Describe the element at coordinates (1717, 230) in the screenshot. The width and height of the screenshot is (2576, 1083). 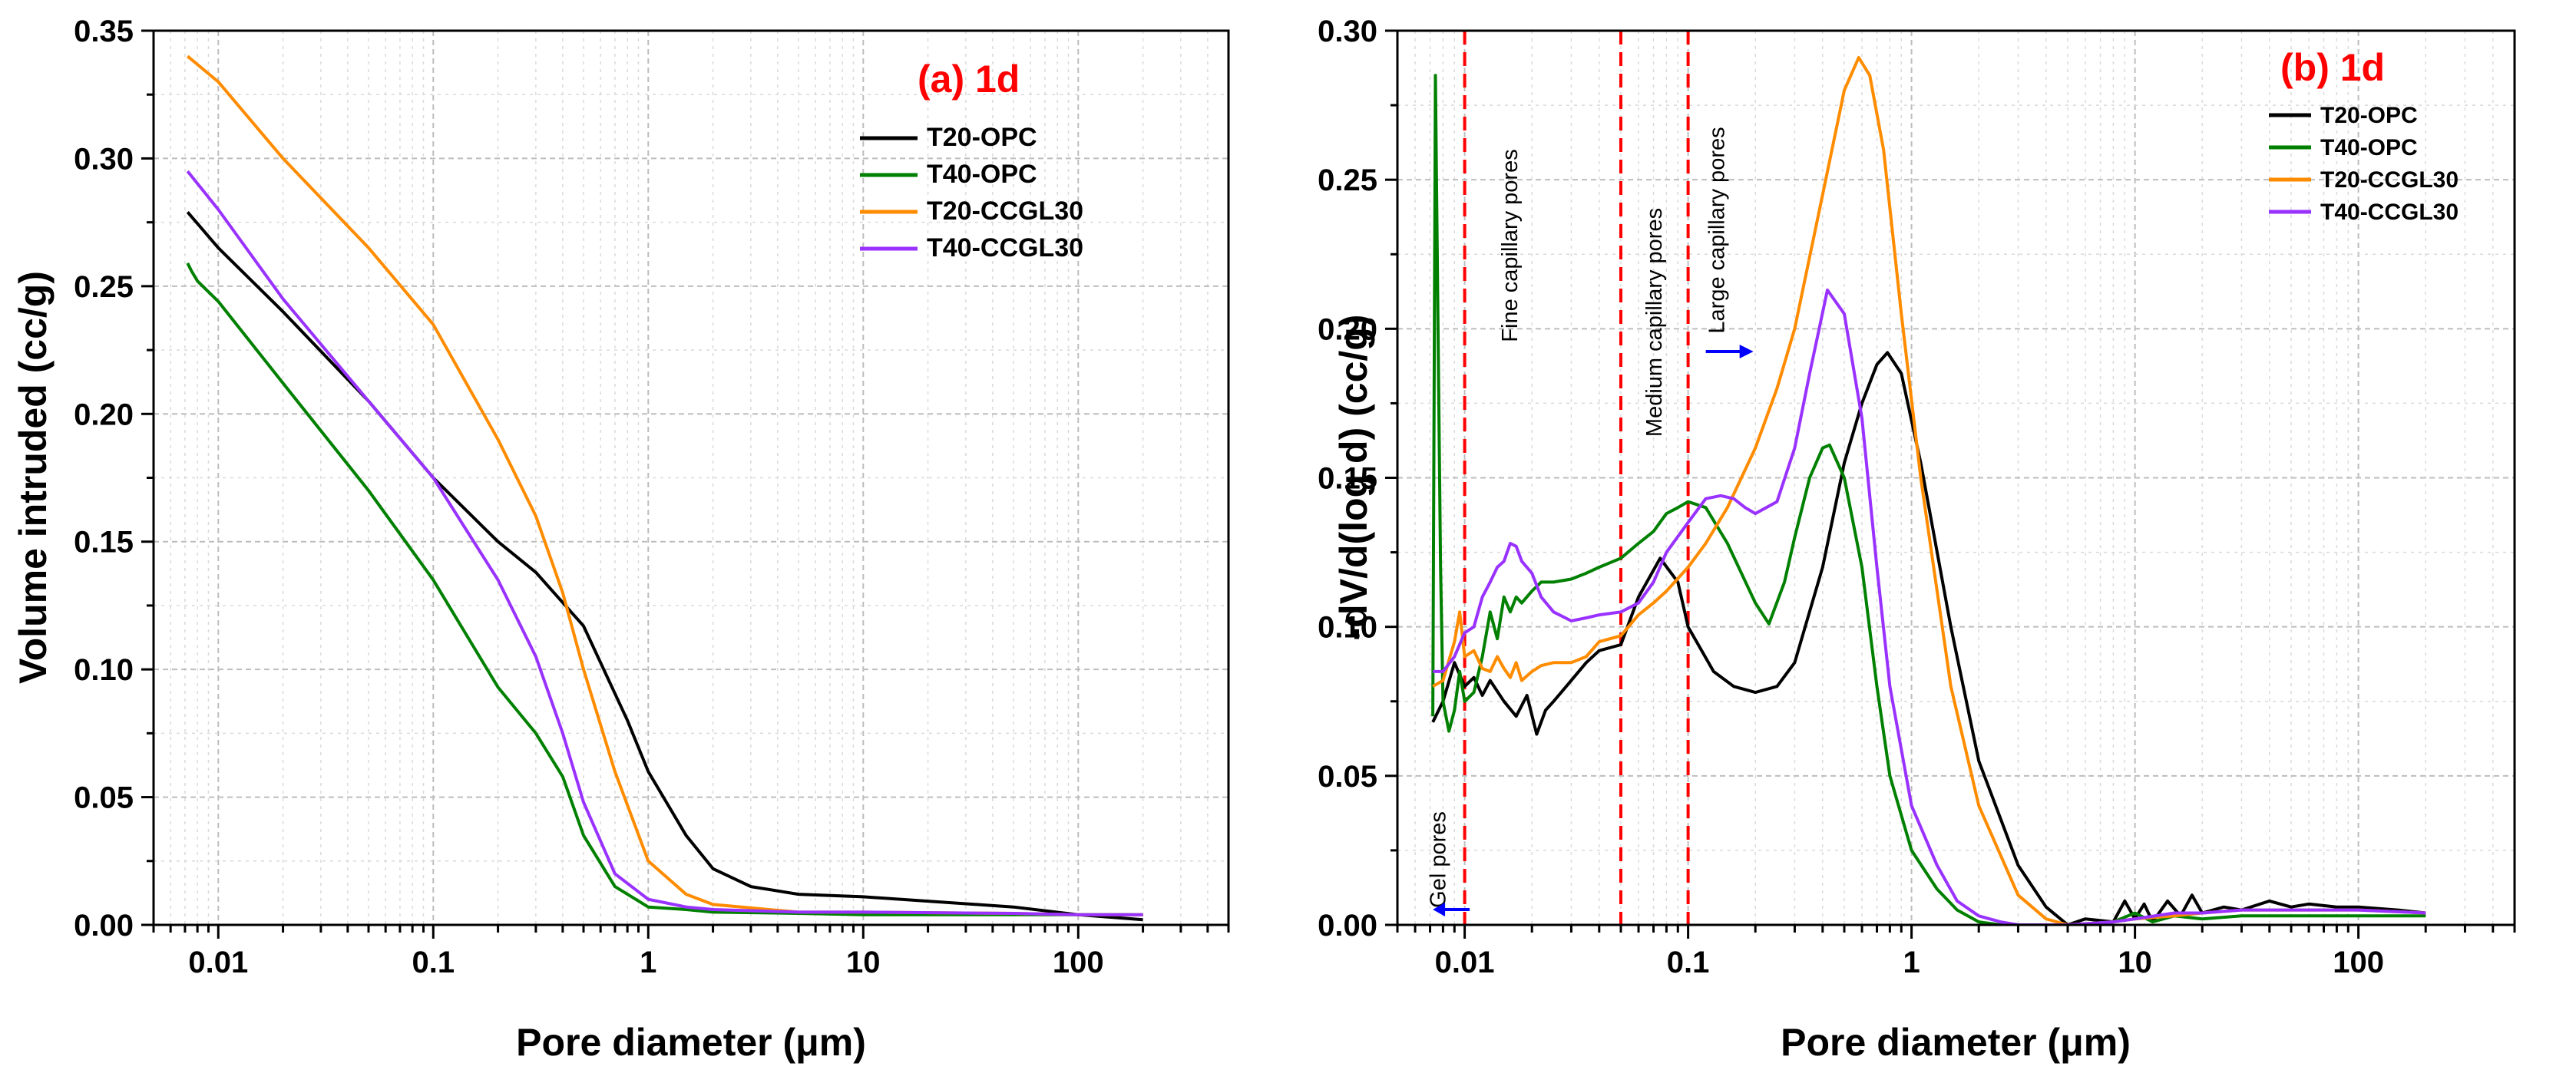
I see `region-label: Large capillary pores` at that location.